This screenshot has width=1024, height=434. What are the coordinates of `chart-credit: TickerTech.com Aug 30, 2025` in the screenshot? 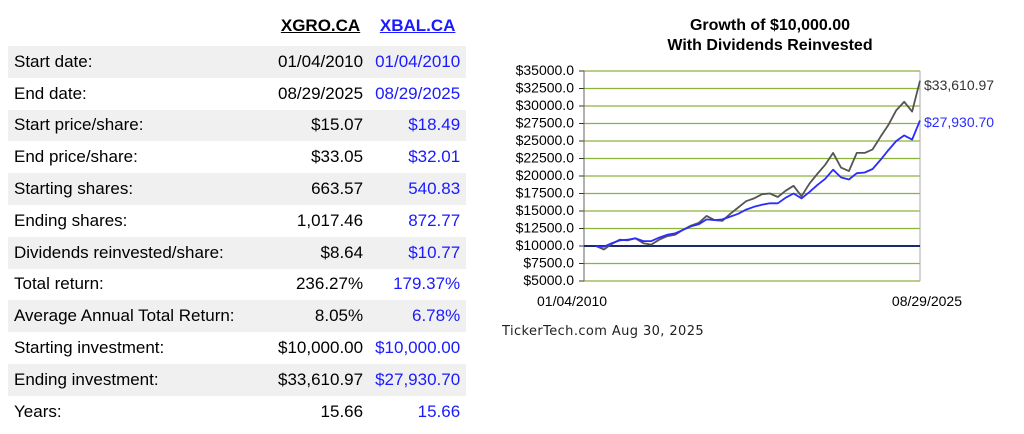 It's located at (603, 331).